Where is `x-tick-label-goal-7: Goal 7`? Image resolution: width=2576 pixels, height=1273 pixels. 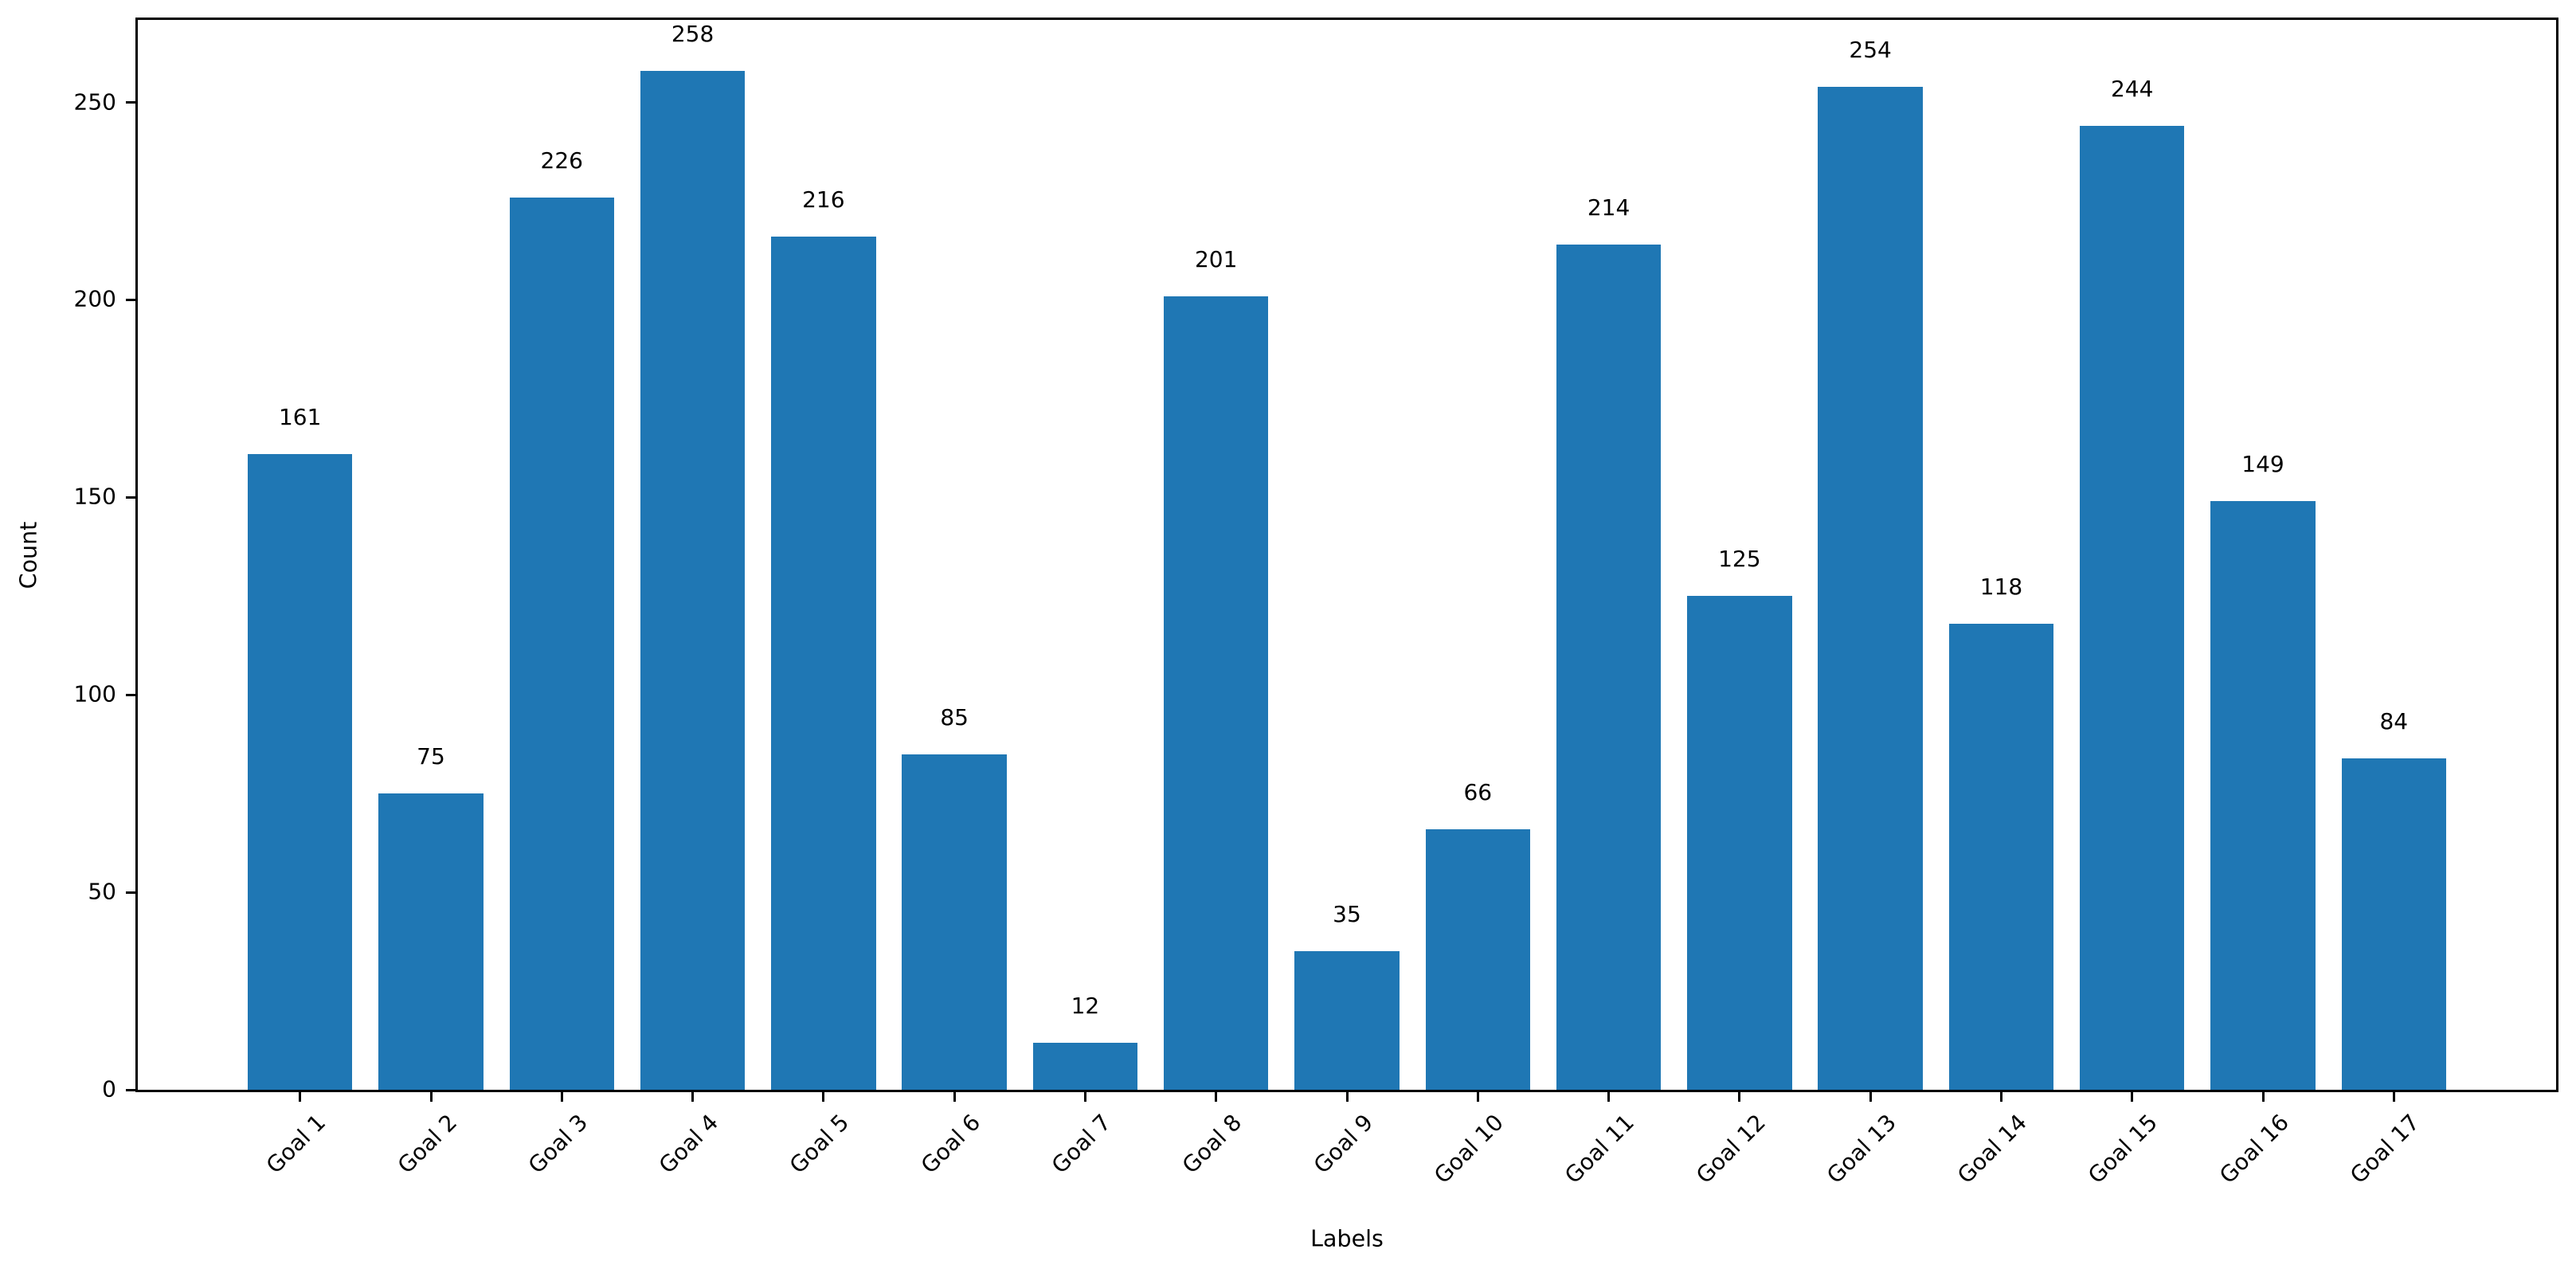
x-tick-label-goal-7: Goal 7 is located at coordinates (1081, 1144).